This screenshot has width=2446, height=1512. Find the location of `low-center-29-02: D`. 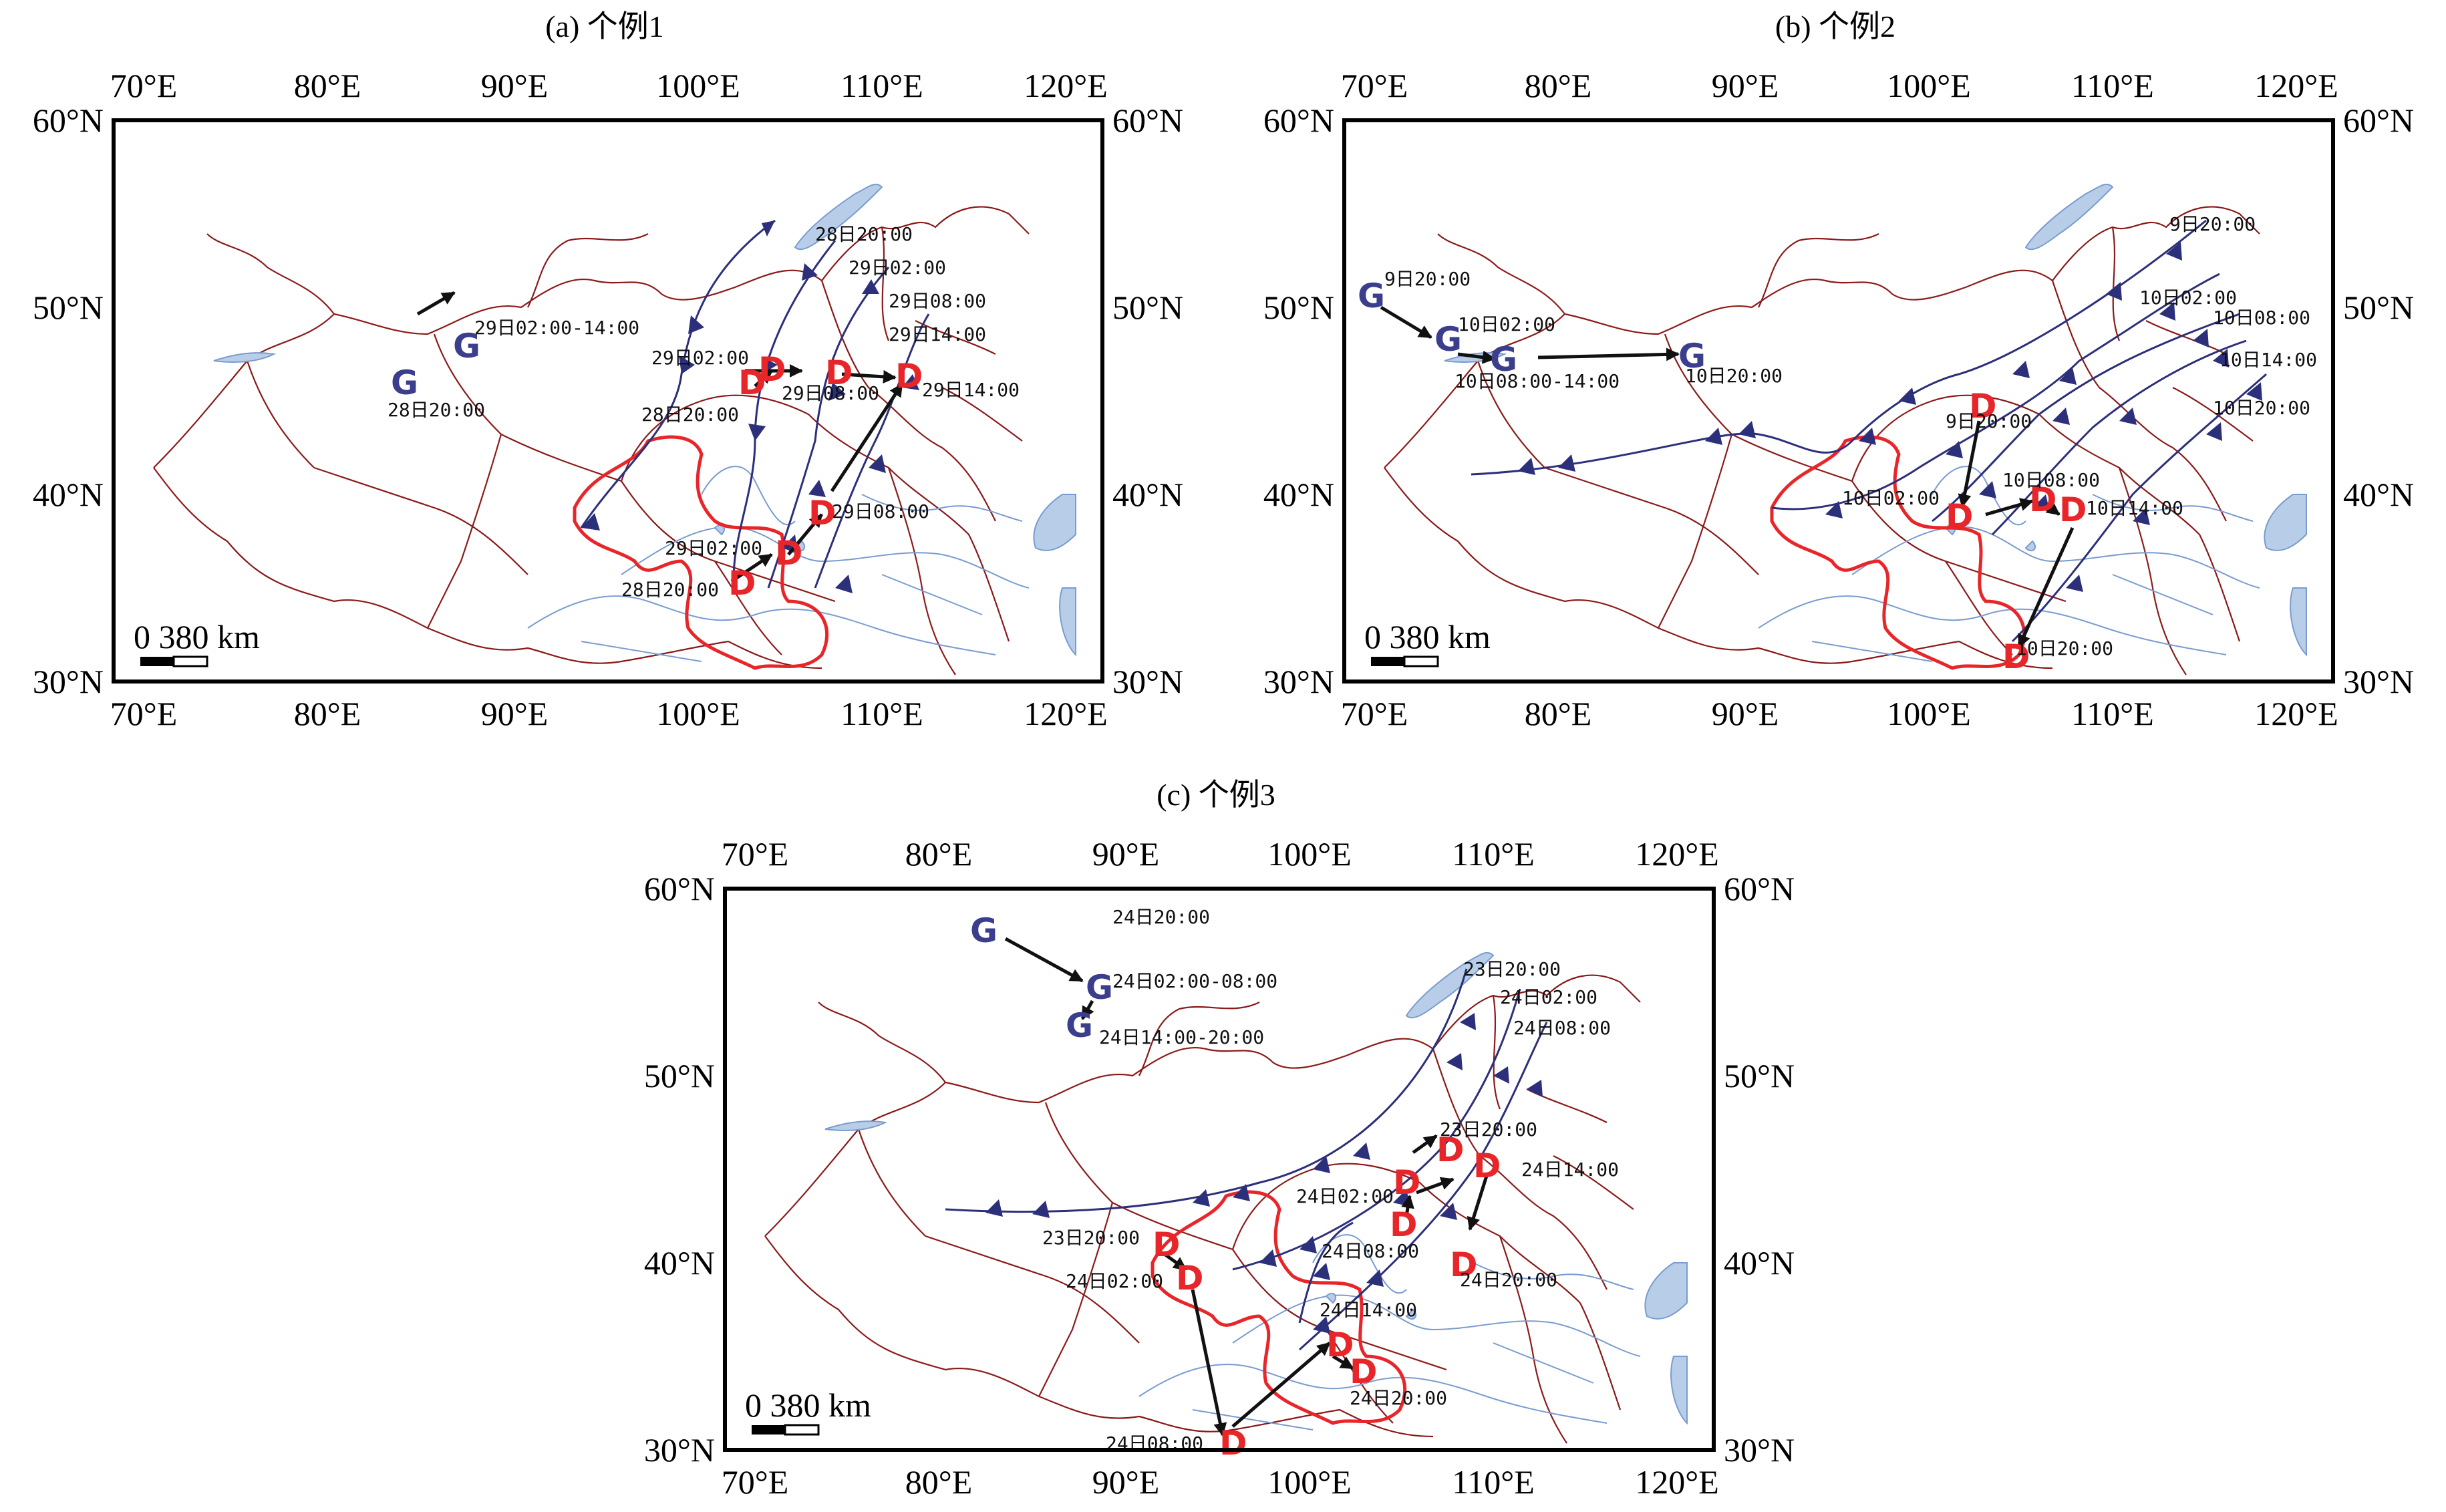

low-center-29-02: D is located at coordinates (789, 553).